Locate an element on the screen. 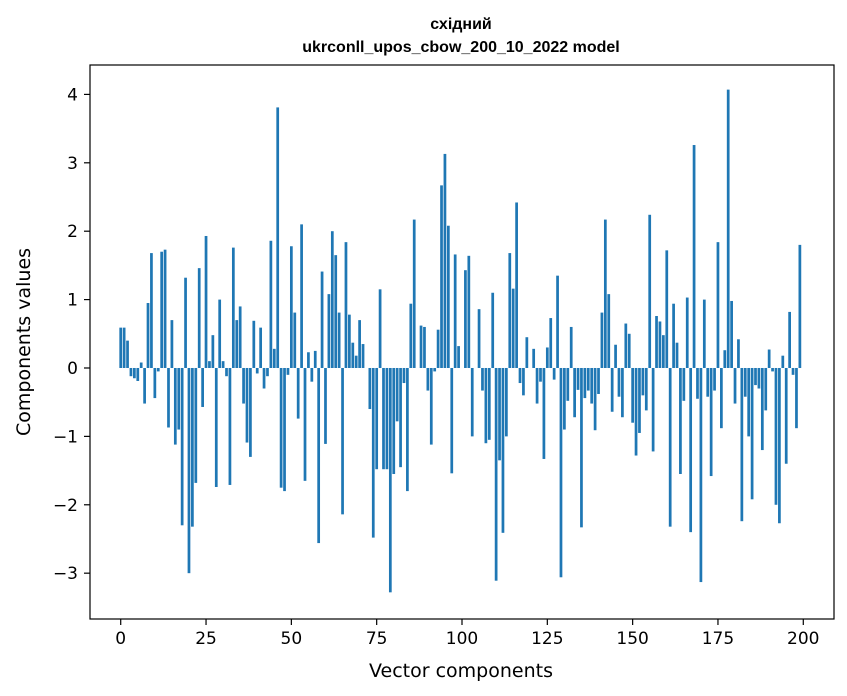 The height and width of the screenshot is (696, 847). x-tick-label: 75 is located at coordinates (377, 639).